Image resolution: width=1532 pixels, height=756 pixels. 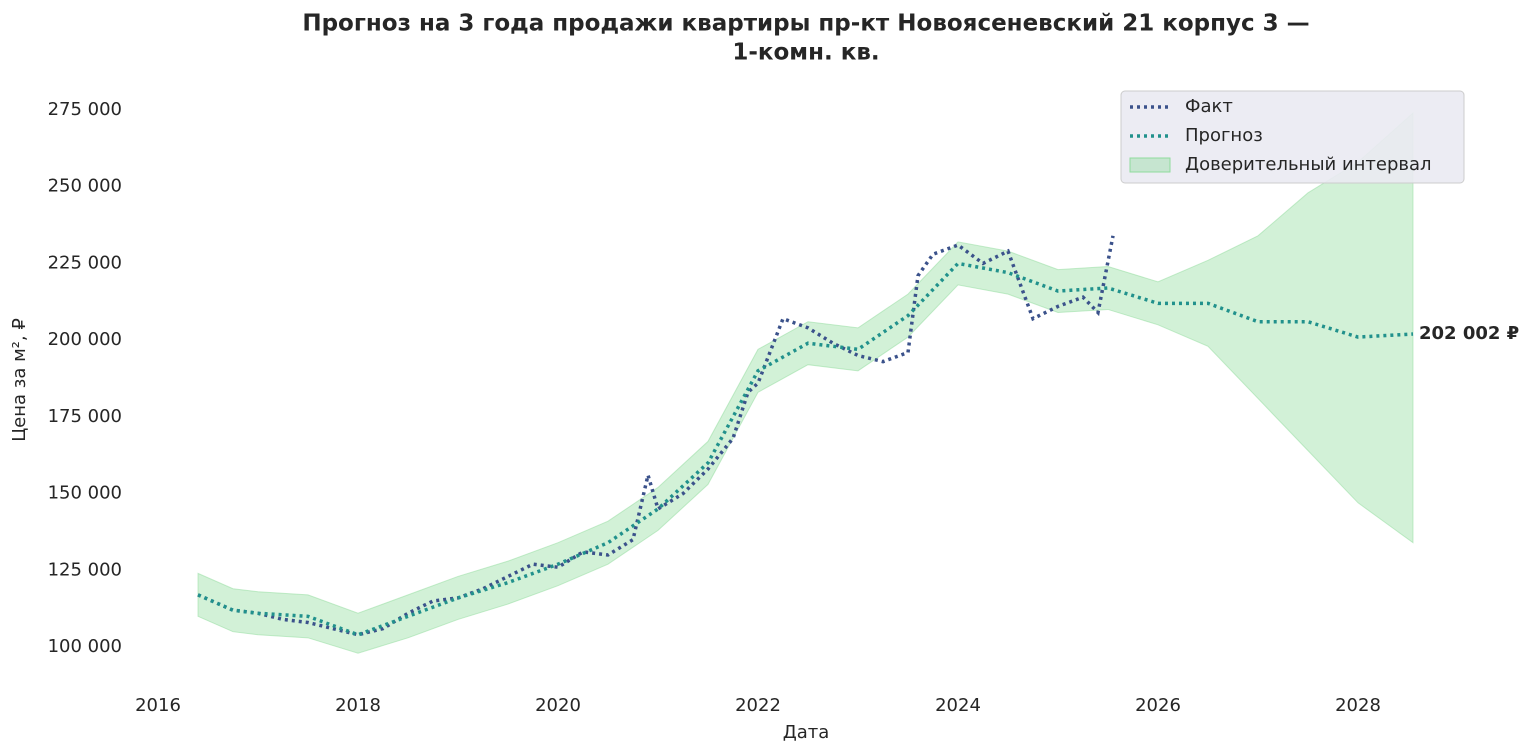 What do you see at coordinates (558, 705) in the screenshot?
I see `x-tick-label: 2020` at bounding box center [558, 705].